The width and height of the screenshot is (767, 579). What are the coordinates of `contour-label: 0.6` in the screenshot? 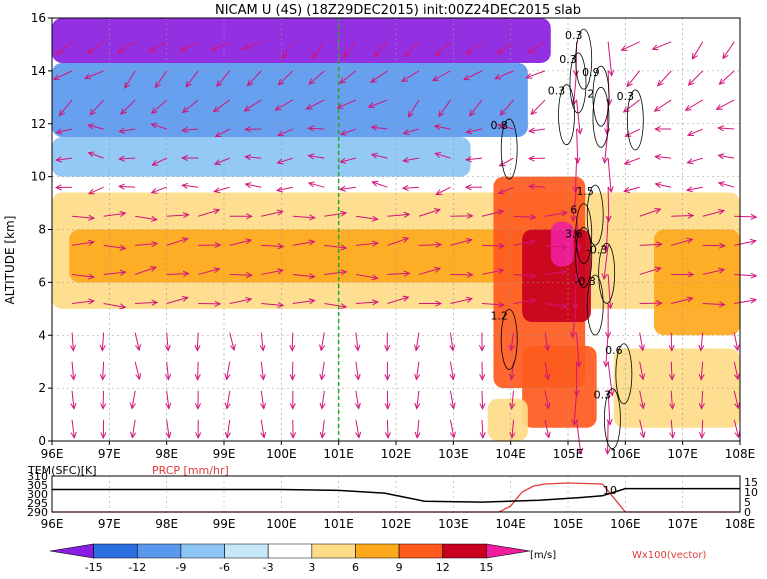 It's located at (614, 350).